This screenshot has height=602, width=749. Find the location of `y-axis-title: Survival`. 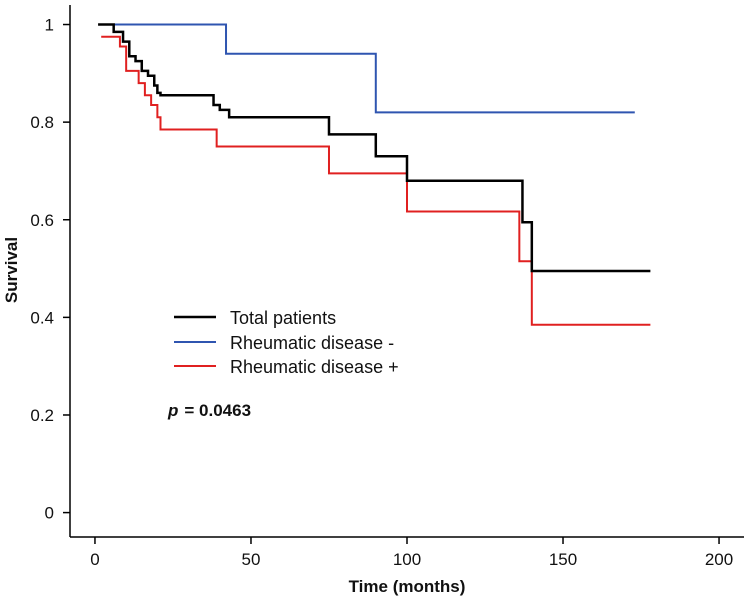

y-axis-title: Survival is located at coordinates (11, 270).